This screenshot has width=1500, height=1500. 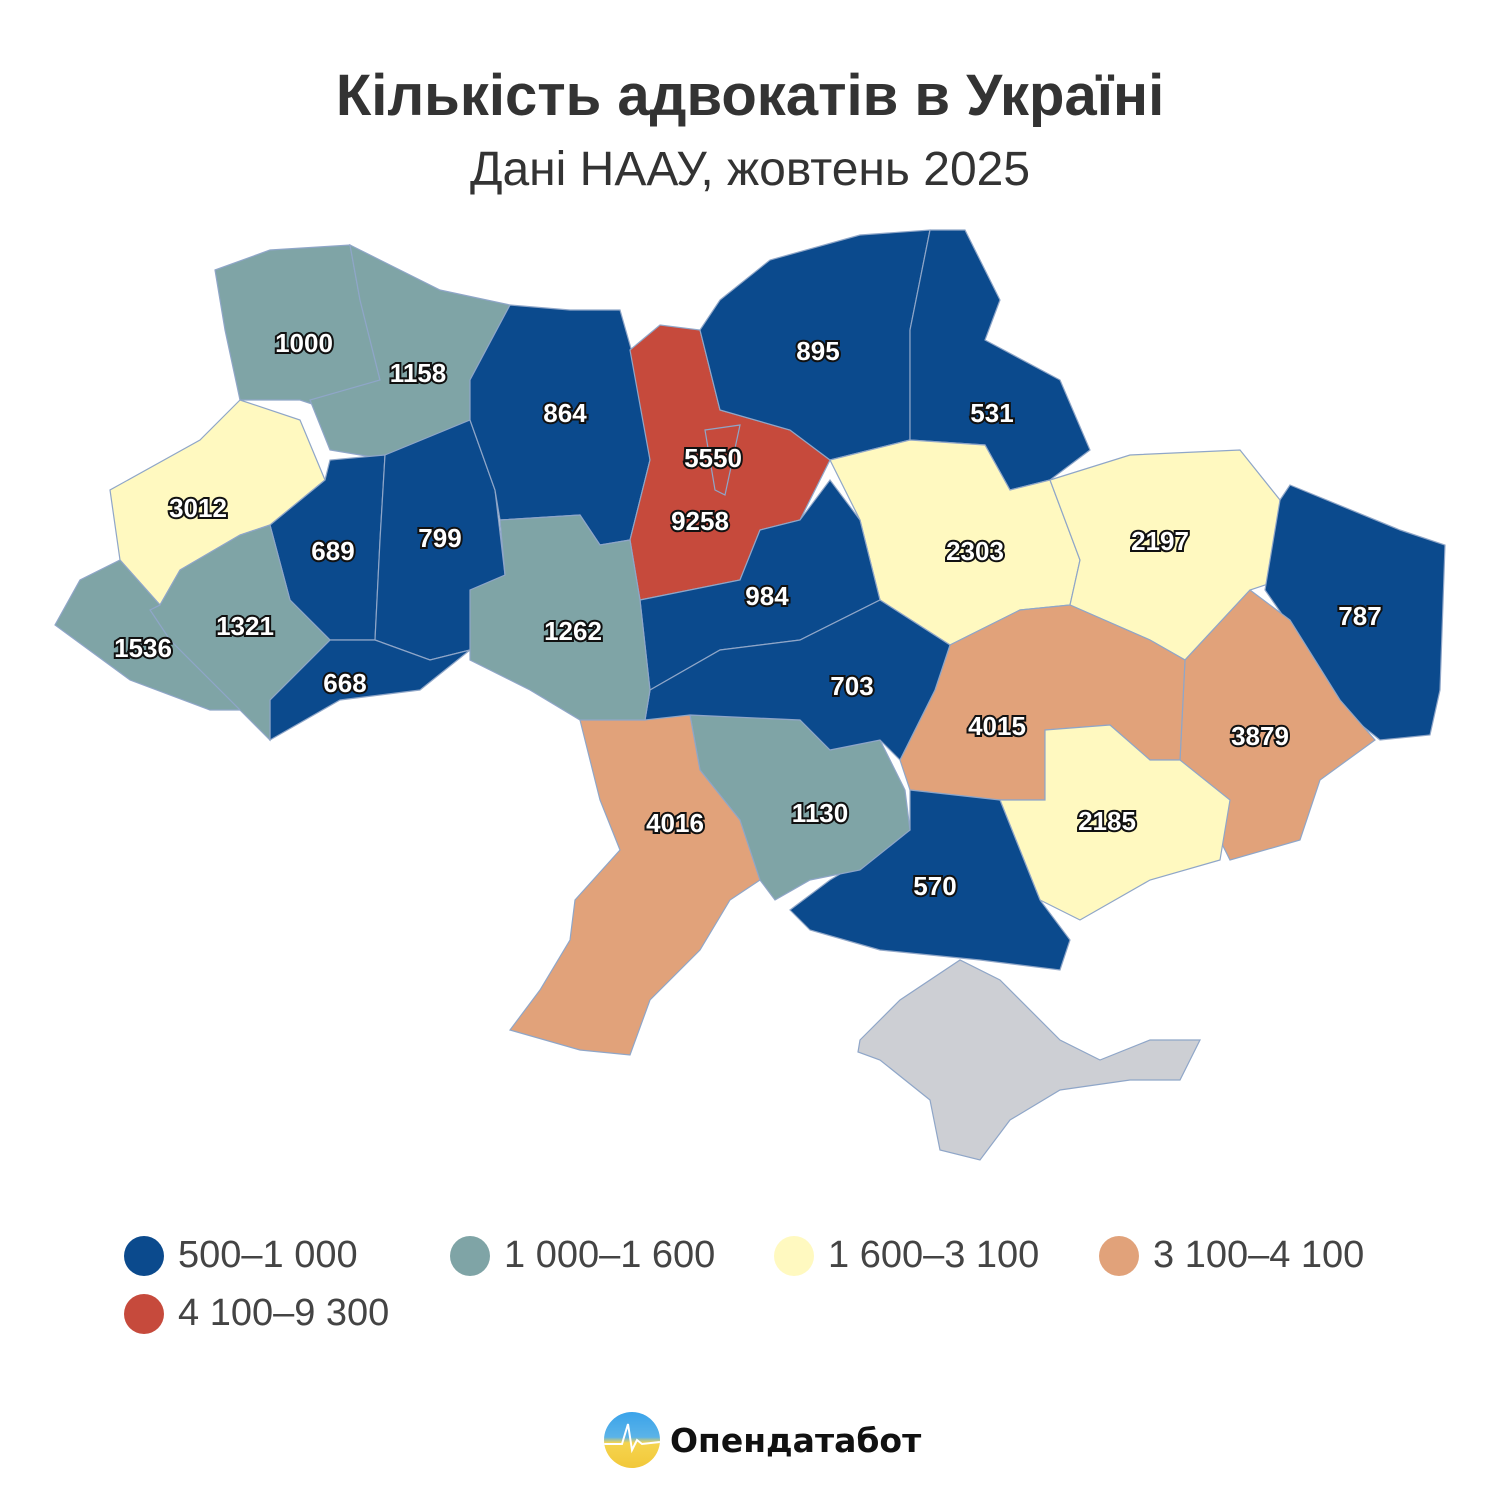 I want to click on region-zaporizhzhia, so click(x=1115, y=822).